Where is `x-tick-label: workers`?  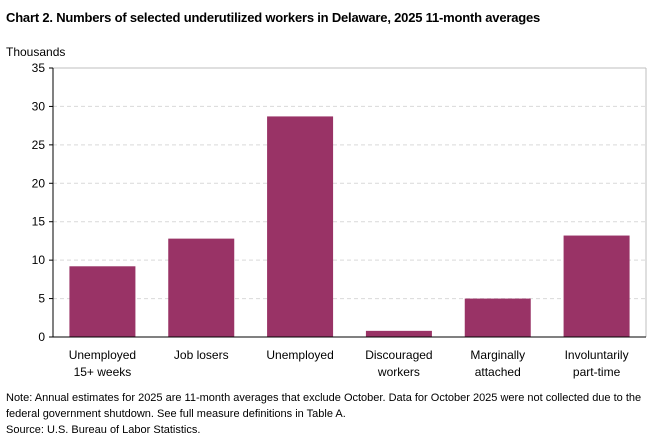
x-tick-label: workers is located at coordinates (398, 372).